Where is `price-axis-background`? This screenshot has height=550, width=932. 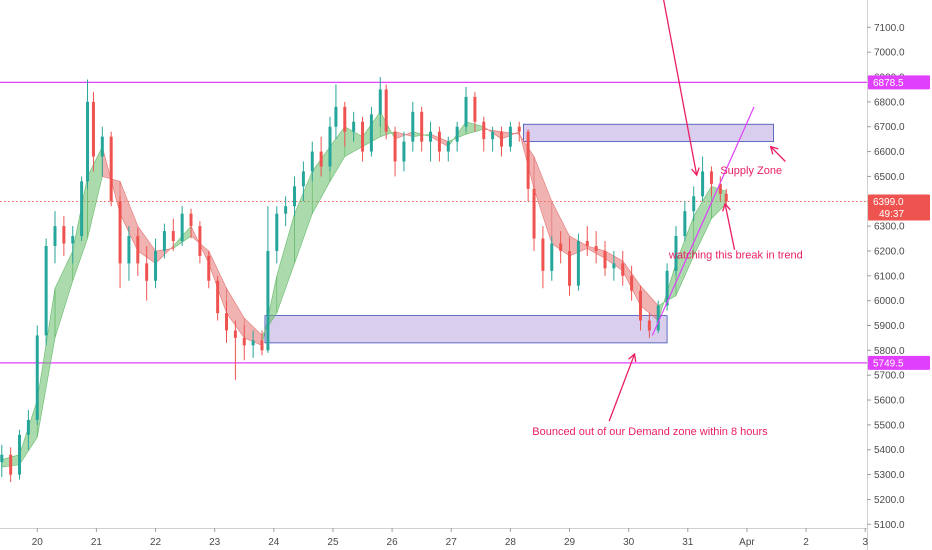
price-axis-background is located at coordinates (899, 275).